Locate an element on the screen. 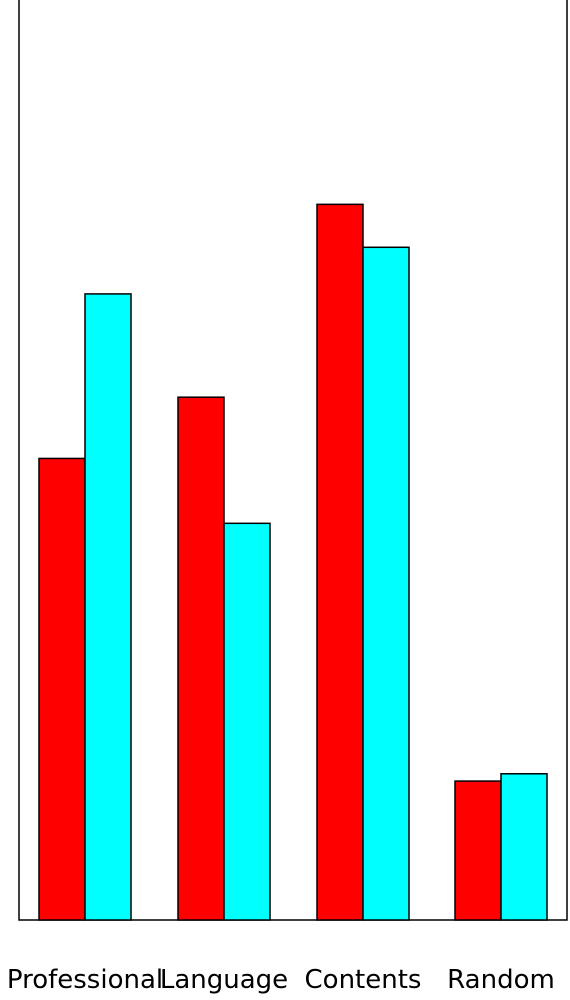  category-label-random: Random is located at coordinates (501, 980).